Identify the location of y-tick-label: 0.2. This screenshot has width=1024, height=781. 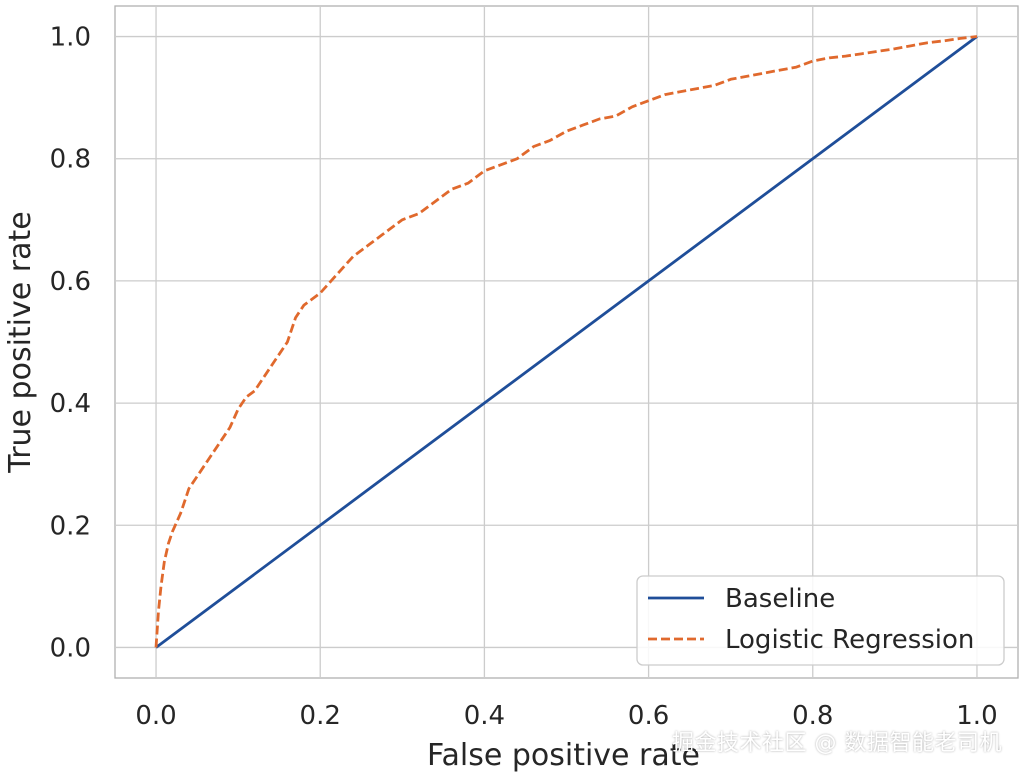
(70, 526).